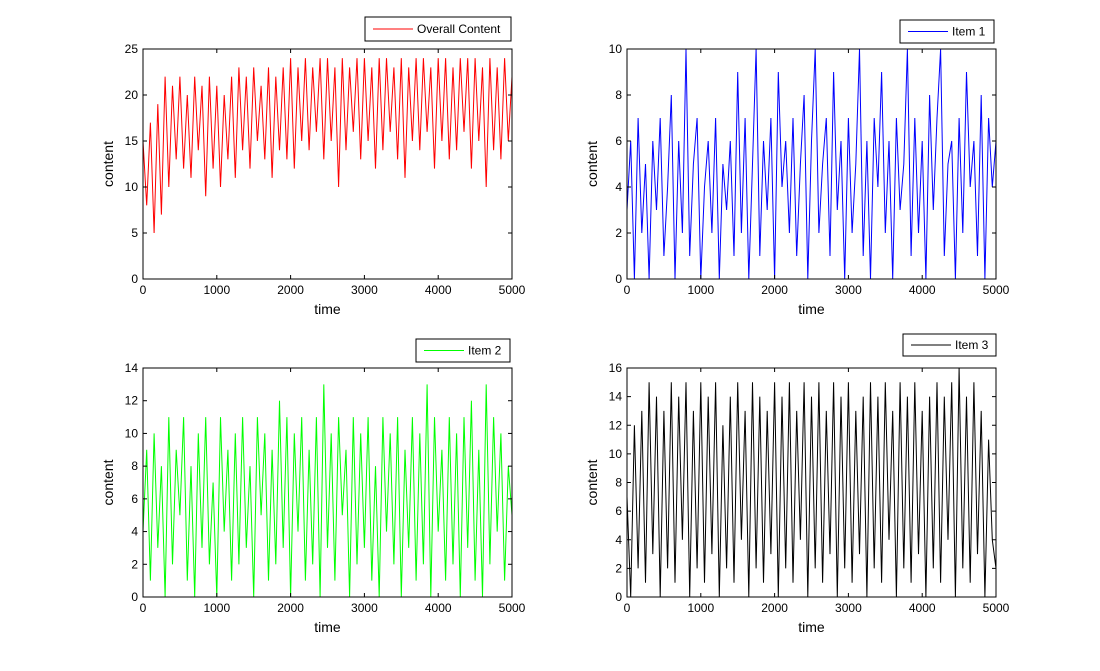 This screenshot has width=1100, height=671. What do you see at coordinates (459, 29) in the screenshot?
I see `legend-label: Overall Content` at bounding box center [459, 29].